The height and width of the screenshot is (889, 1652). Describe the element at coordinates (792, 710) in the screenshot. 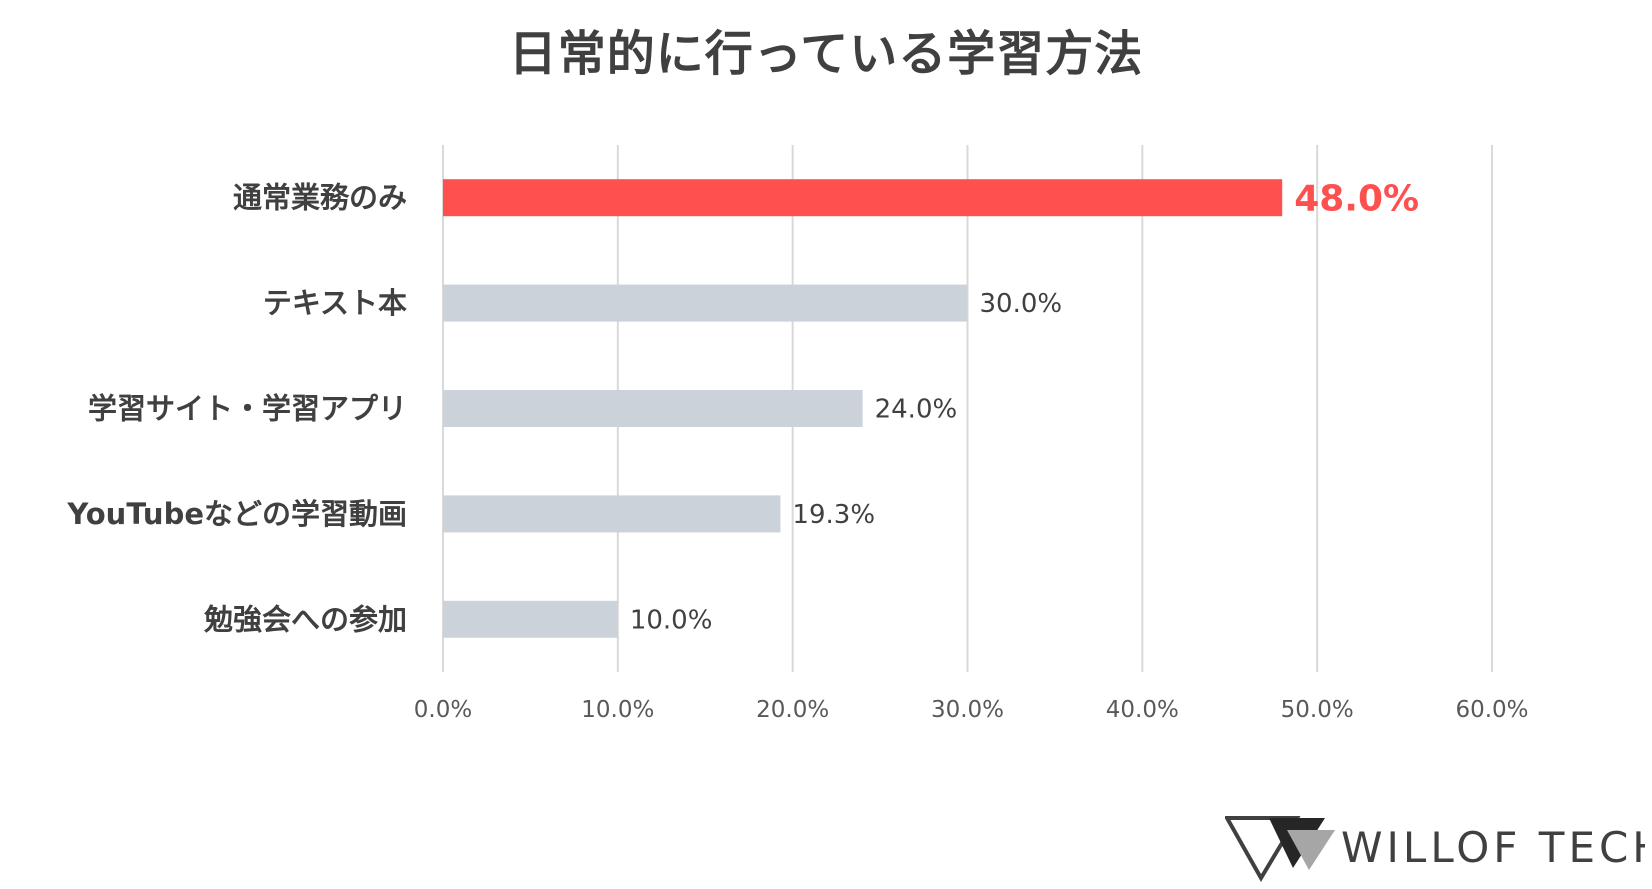

I see `x-tick-label: 20.0%` at that location.